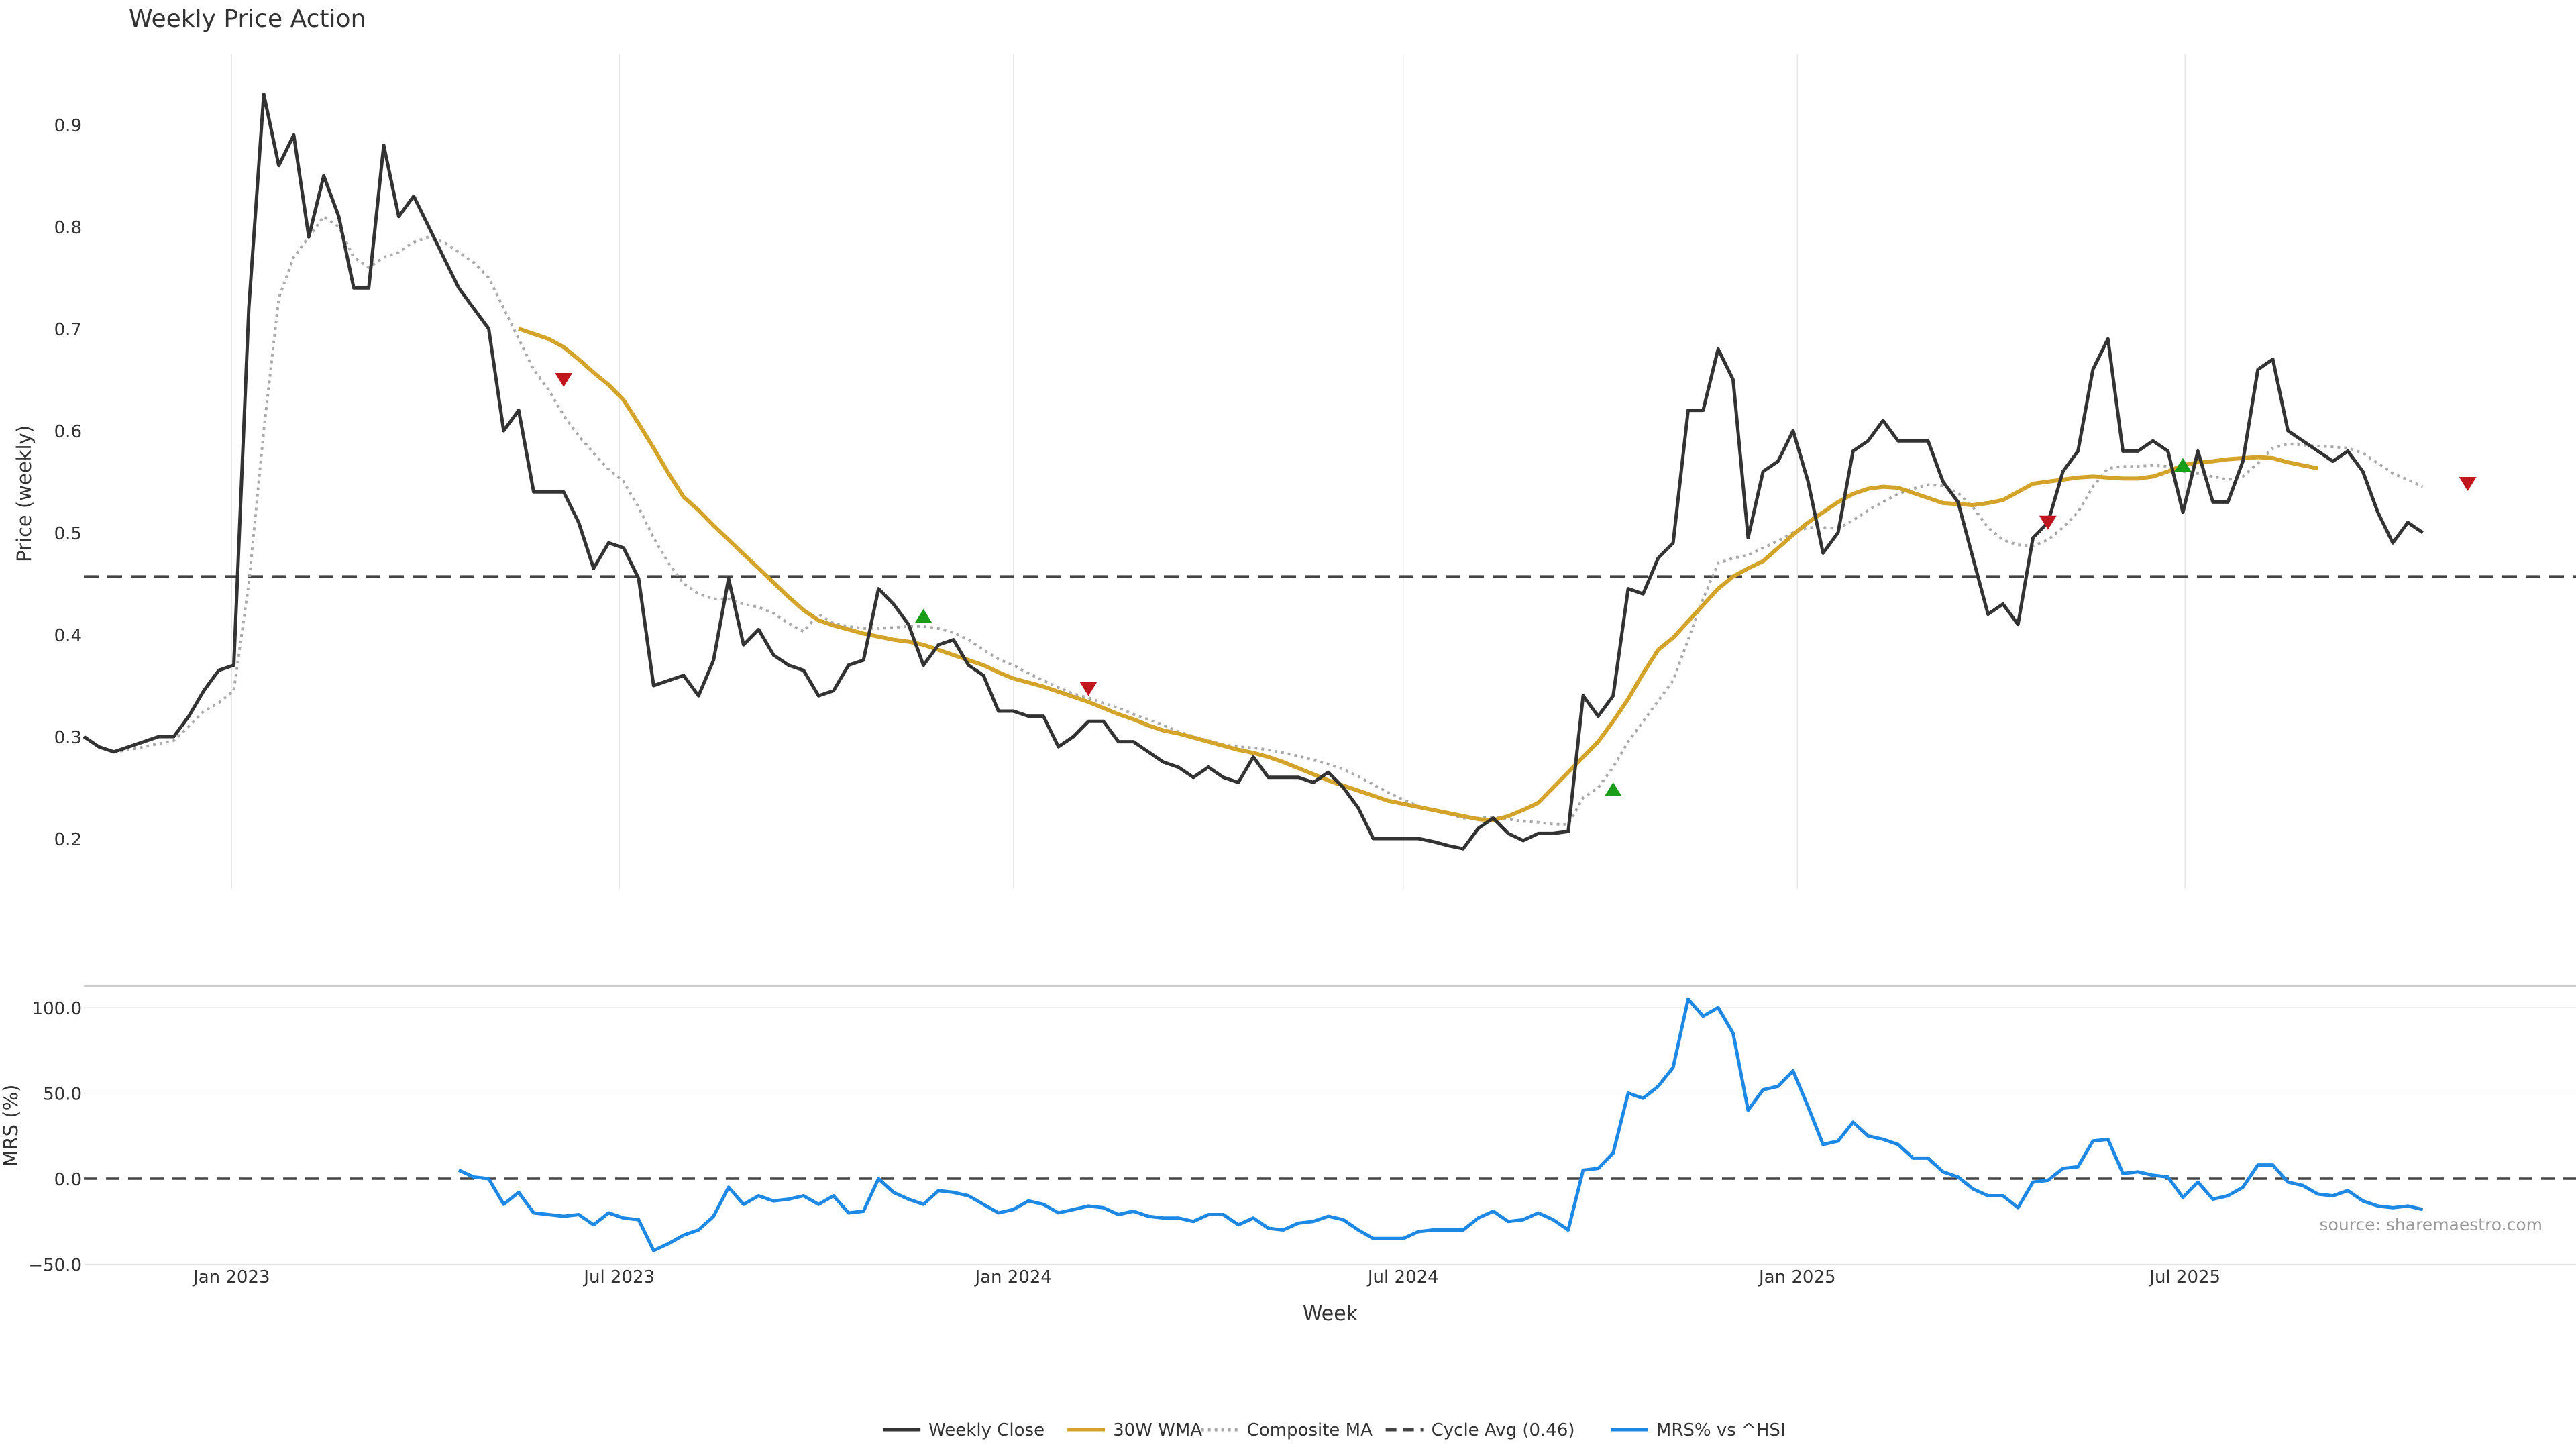  What do you see at coordinates (62, 1095) in the screenshot?
I see `mrs-y-tick-label: 50.0` at bounding box center [62, 1095].